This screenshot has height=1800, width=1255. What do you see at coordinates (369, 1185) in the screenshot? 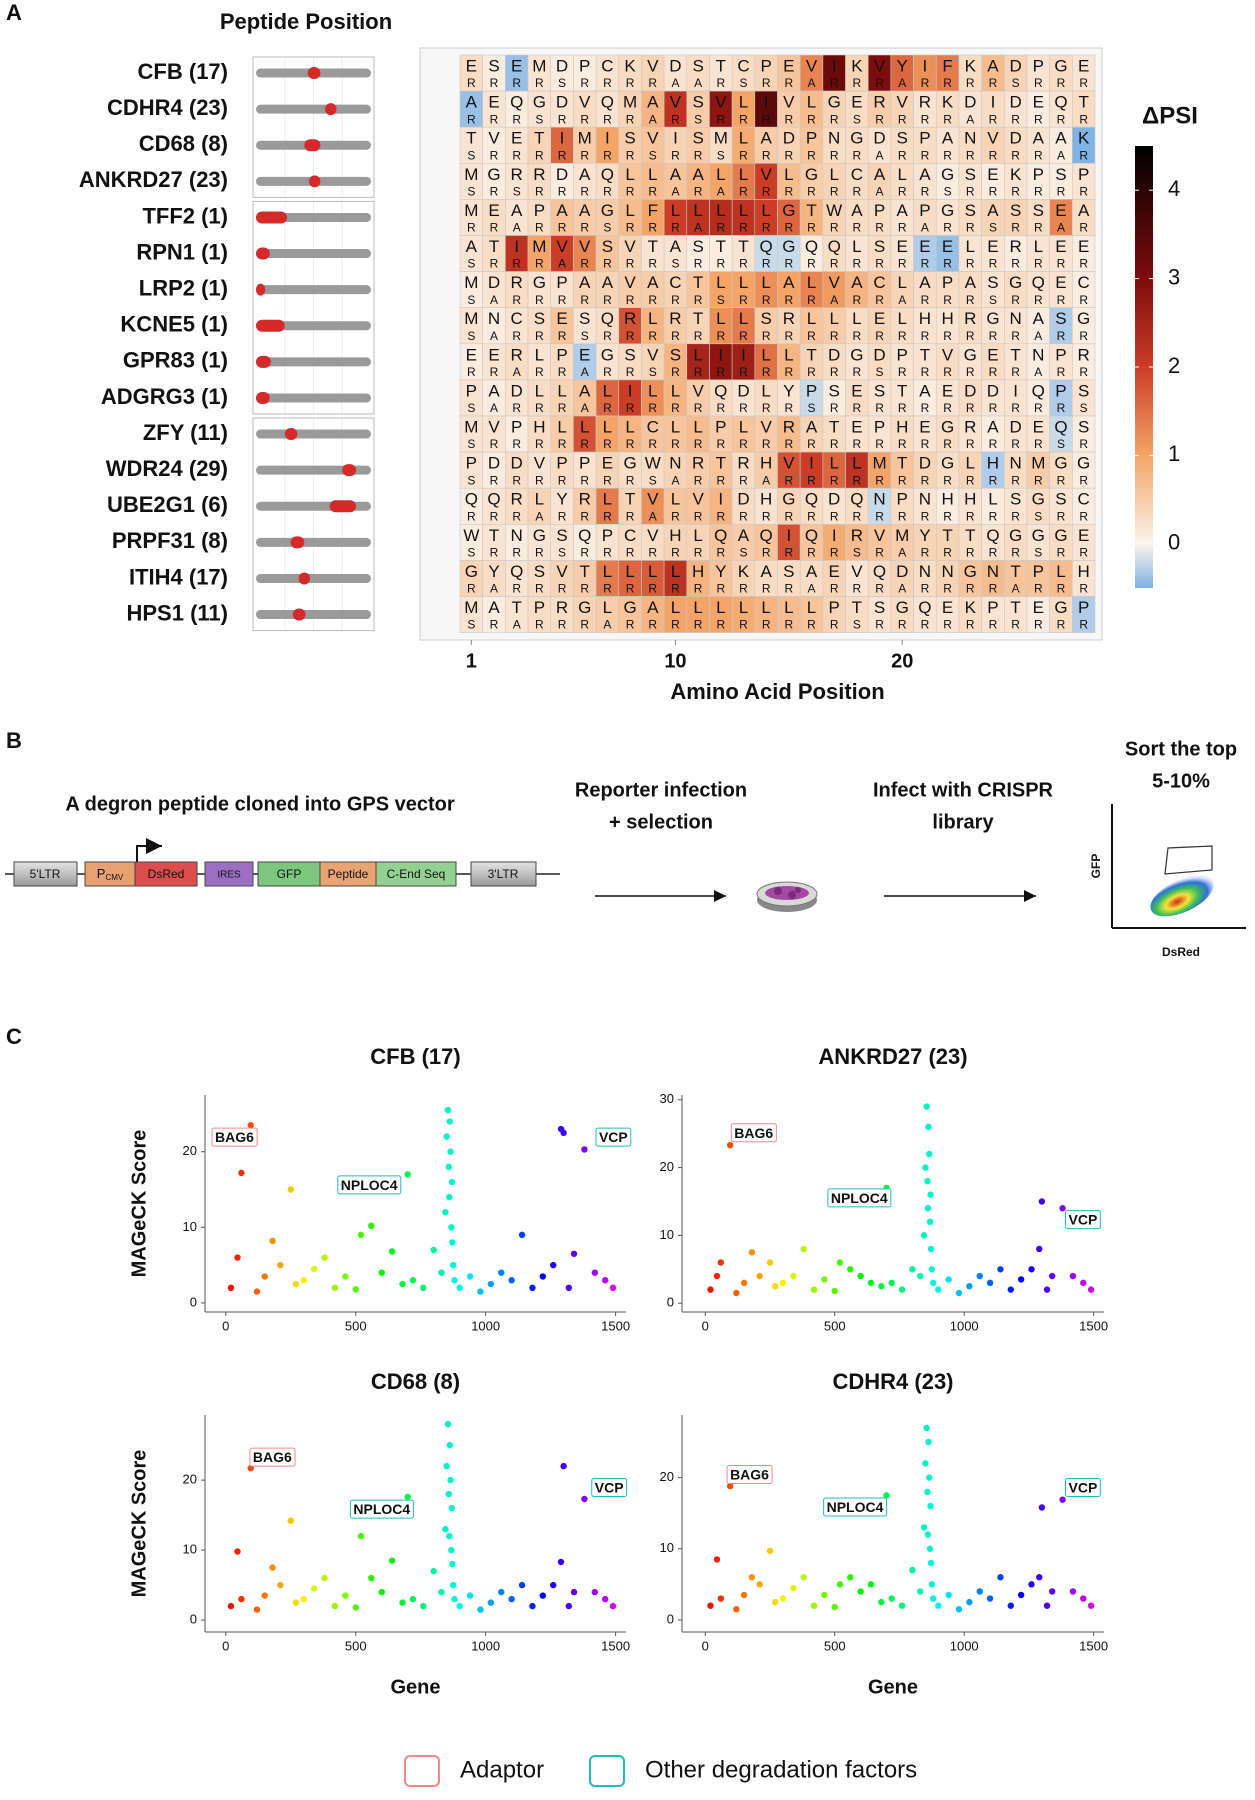
I see `annotation-box` at bounding box center [369, 1185].